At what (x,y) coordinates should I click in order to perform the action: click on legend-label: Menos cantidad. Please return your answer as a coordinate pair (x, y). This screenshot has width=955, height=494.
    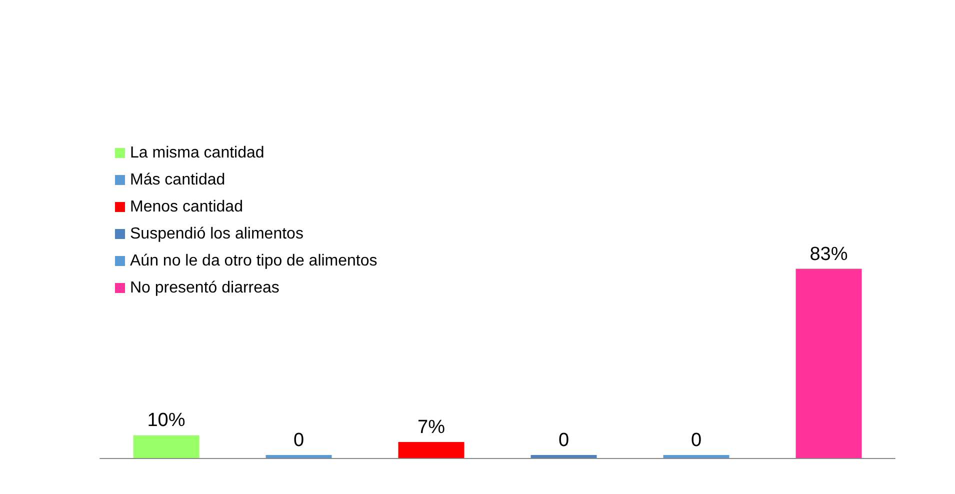
    Looking at the image, I should click on (186, 207).